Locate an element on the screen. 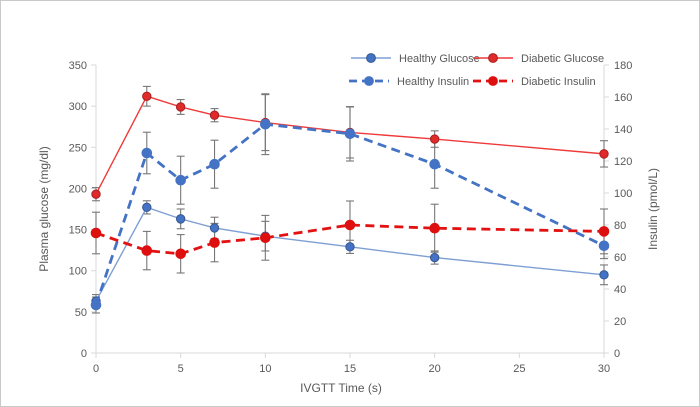 The height and width of the screenshot is (407, 700). legend-item-diabetic-glucose: Diabetic Glucose is located at coordinates (538, 59).